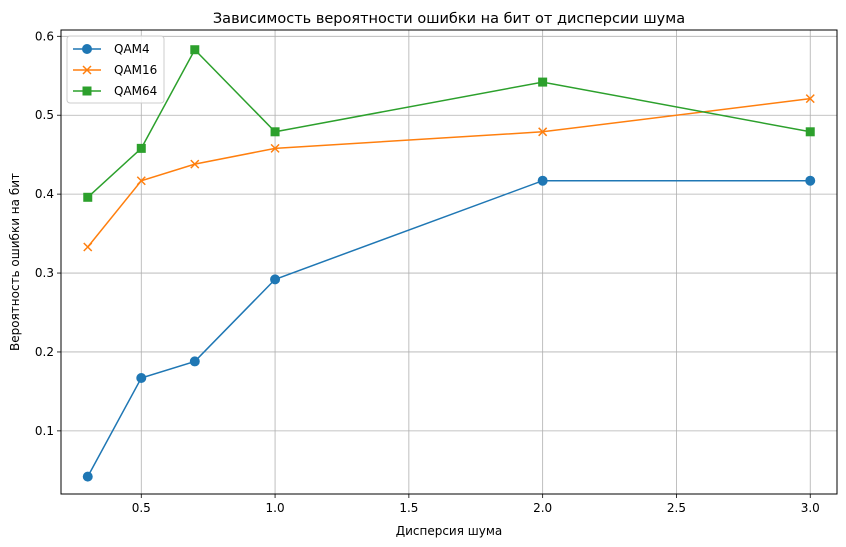  I want to click on legend-item-qam64: QAM64, so click(115, 91).